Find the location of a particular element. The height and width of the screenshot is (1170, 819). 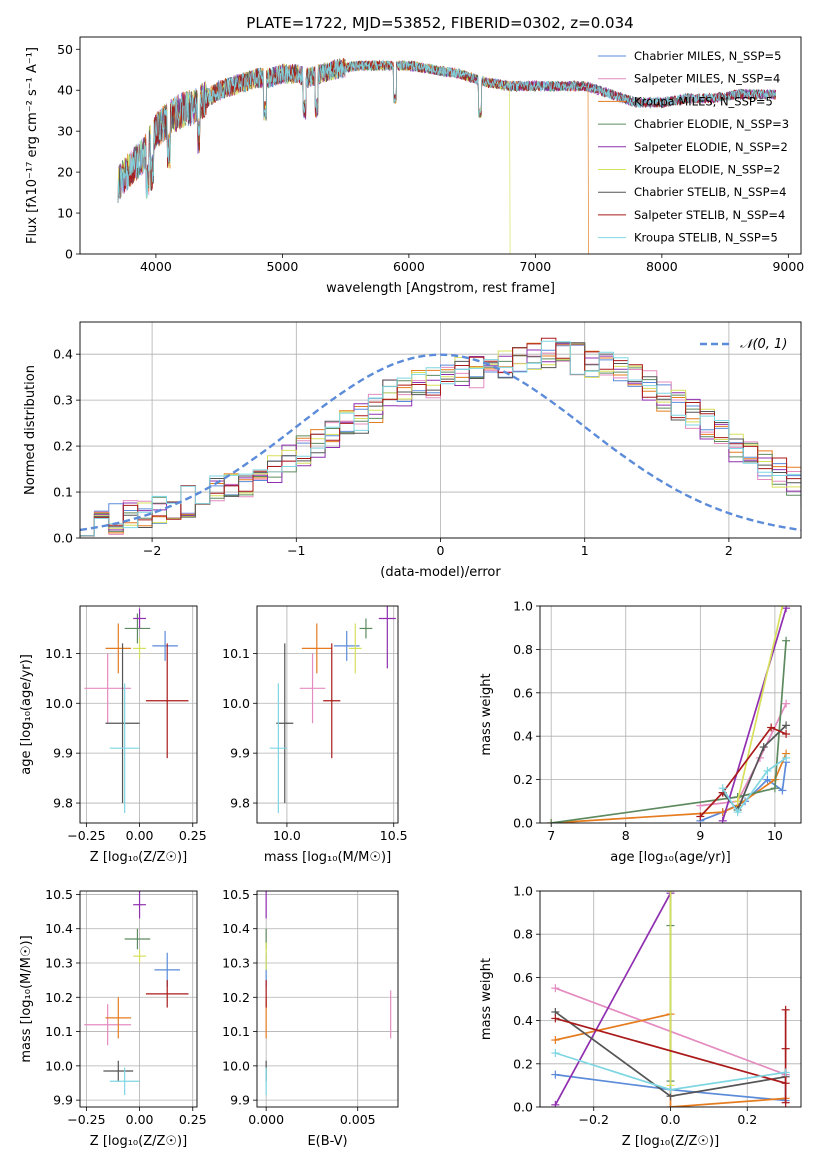

x-tick-label: 9 is located at coordinates (700, 835).